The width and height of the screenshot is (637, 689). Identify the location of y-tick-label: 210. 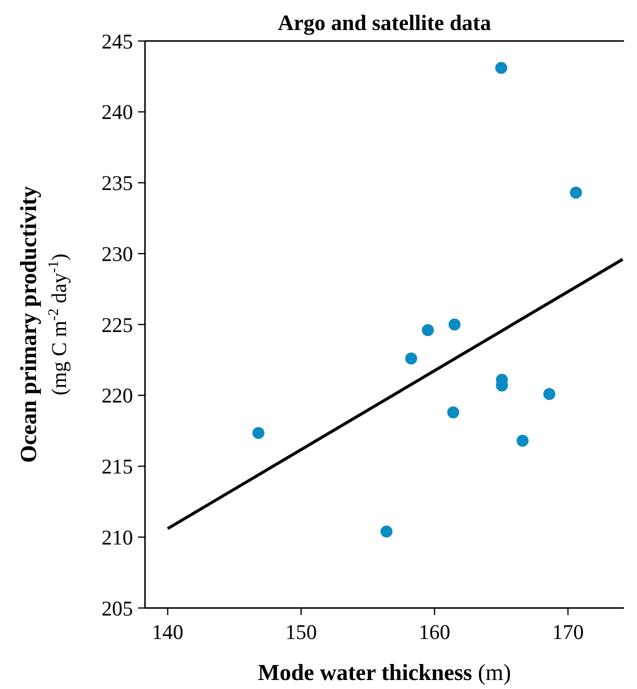
(117, 537).